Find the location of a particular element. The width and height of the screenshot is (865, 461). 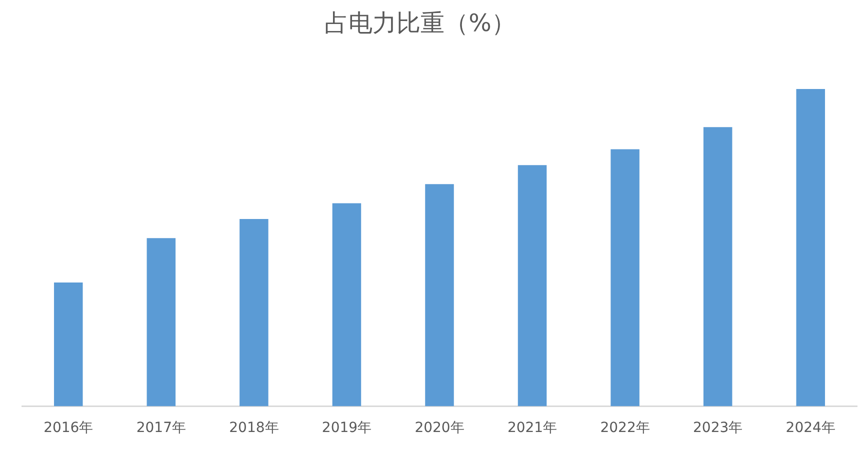

x-tick-label: 2017年 is located at coordinates (161, 428).